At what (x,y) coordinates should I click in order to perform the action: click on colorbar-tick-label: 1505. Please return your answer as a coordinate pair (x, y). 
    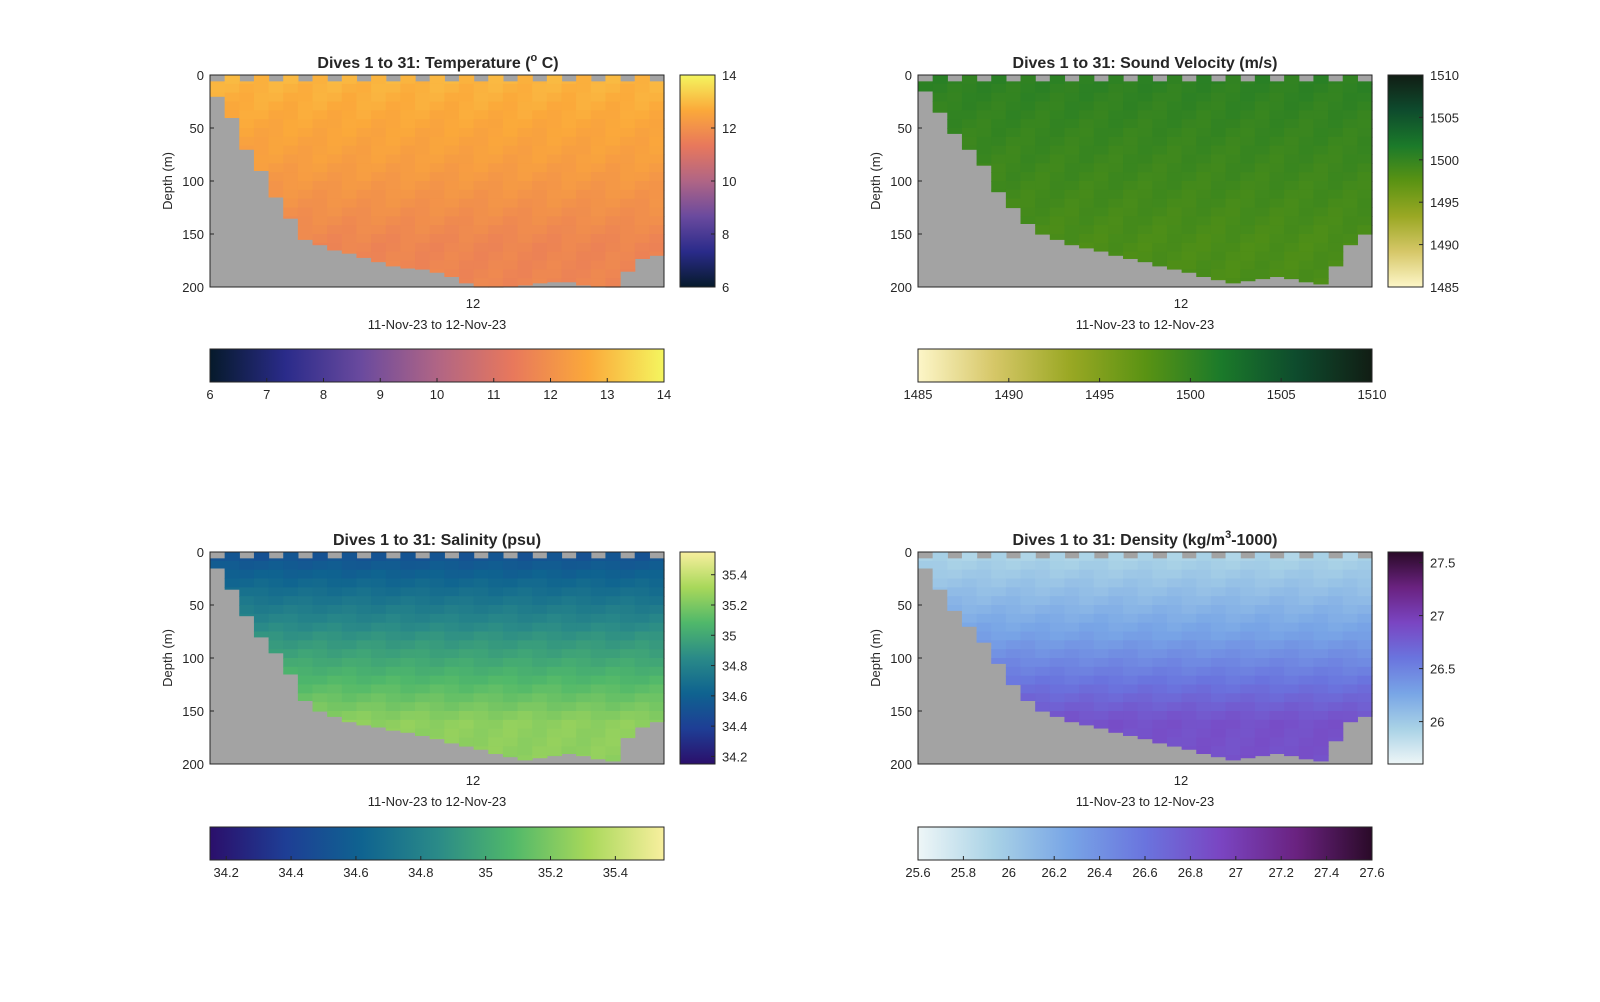
    Looking at the image, I should click on (1281, 394).